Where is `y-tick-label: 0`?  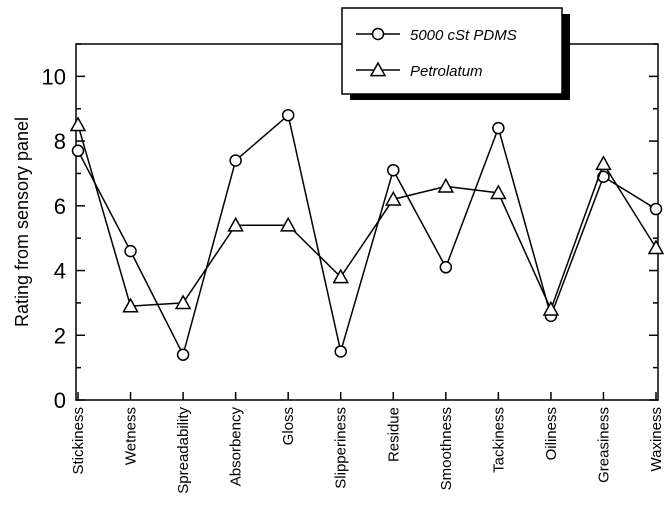
y-tick-label: 0 is located at coordinates (60, 400).